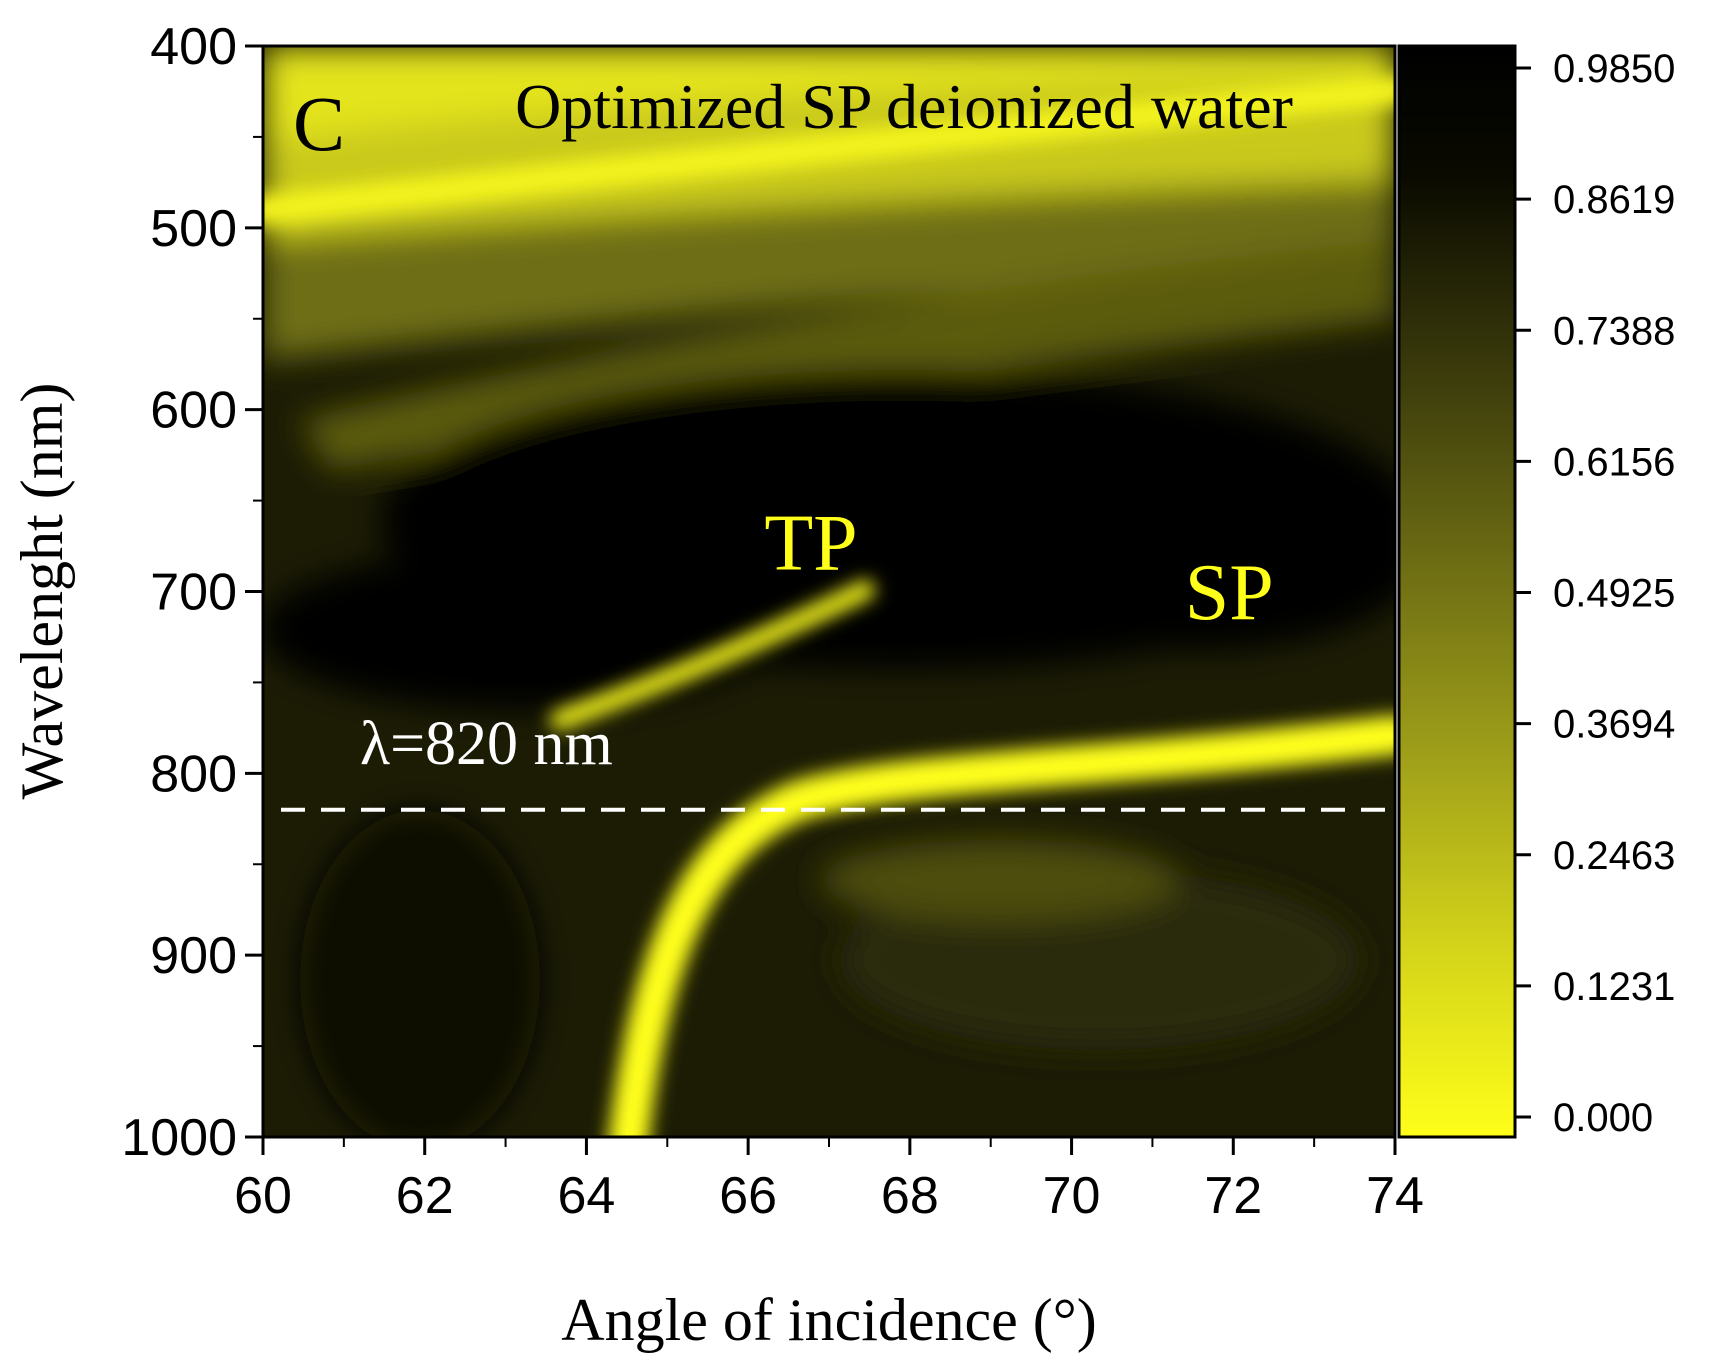 Image resolution: width=1717 pixels, height=1360 pixels. What do you see at coordinates (1603, 1118) in the screenshot?
I see `colorbar-tick-label: 0.000` at bounding box center [1603, 1118].